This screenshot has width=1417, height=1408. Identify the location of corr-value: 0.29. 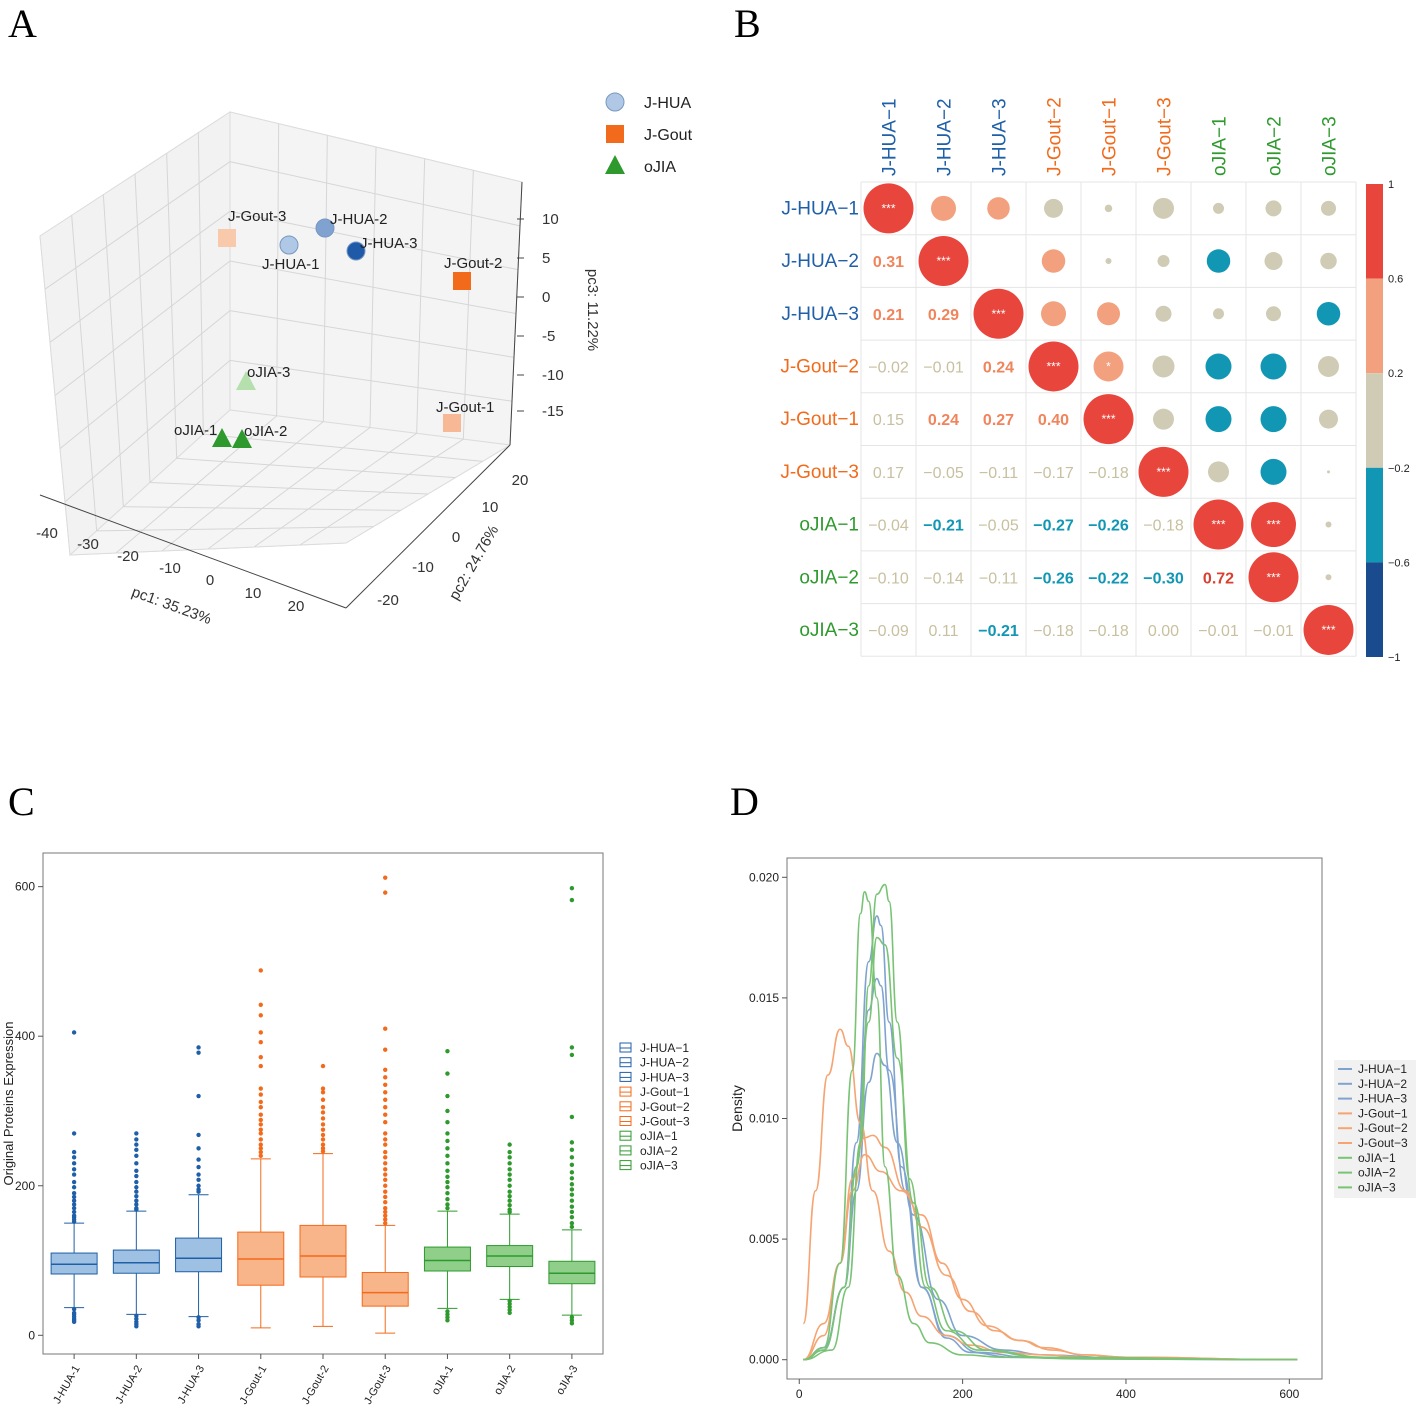
(943, 315).